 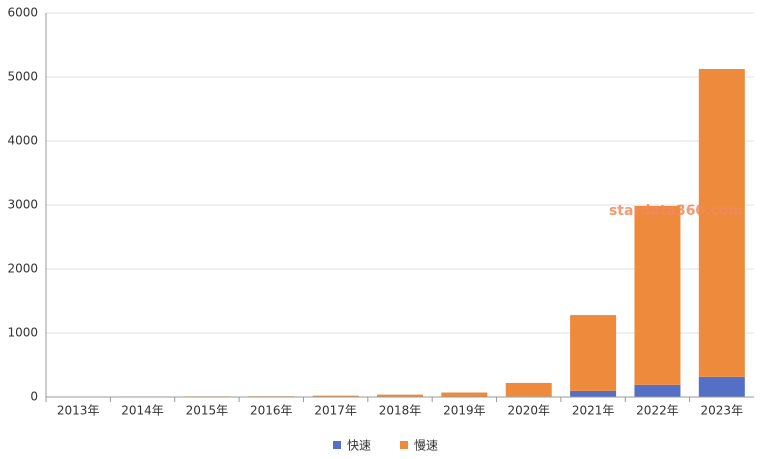 I want to click on x-tick-label: 2013年, so click(x=78, y=411).